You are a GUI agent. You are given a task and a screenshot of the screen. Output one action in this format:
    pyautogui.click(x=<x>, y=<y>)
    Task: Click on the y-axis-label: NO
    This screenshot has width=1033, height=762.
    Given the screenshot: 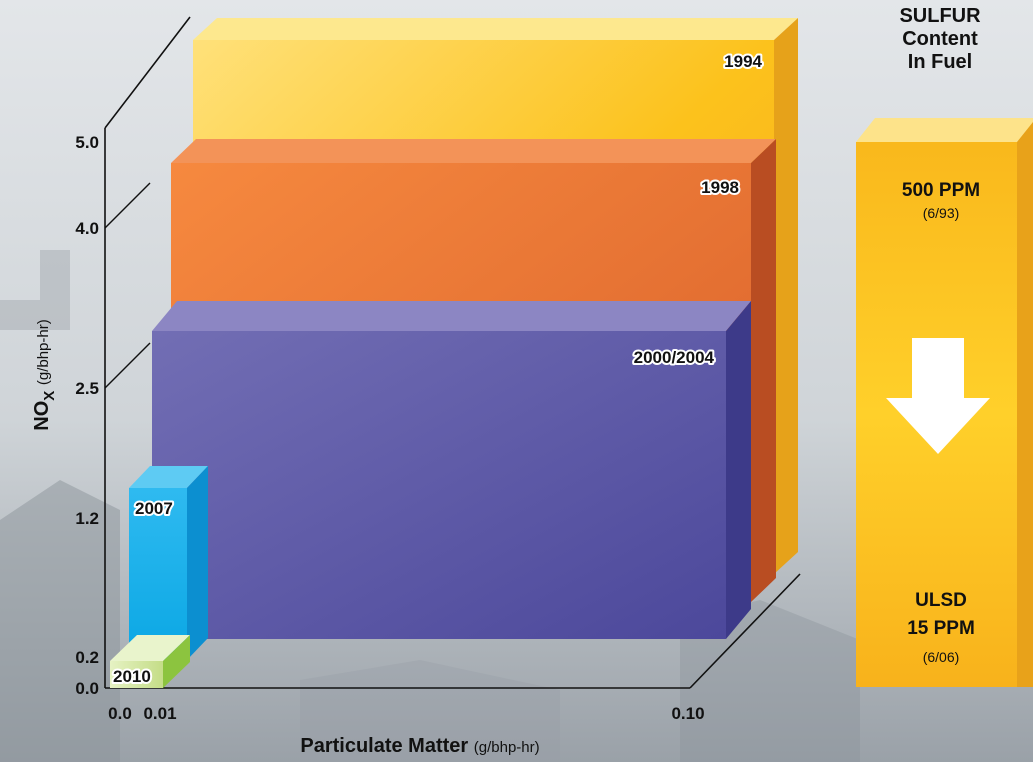 What is the action you would take?
    pyautogui.click(x=42, y=416)
    